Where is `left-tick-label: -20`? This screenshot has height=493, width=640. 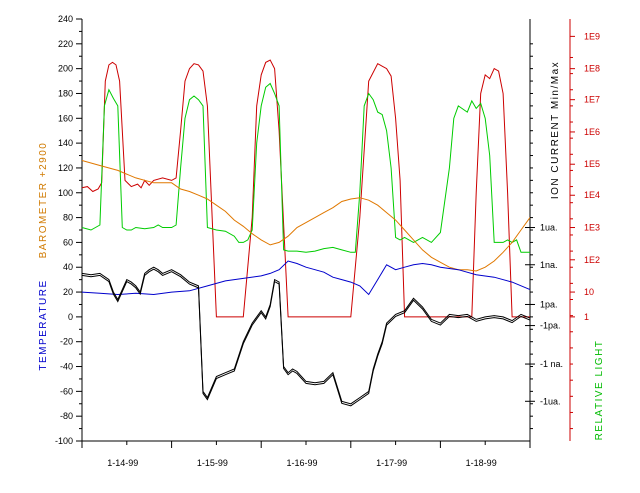
left-tick-label: -20 is located at coordinates (66, 342).